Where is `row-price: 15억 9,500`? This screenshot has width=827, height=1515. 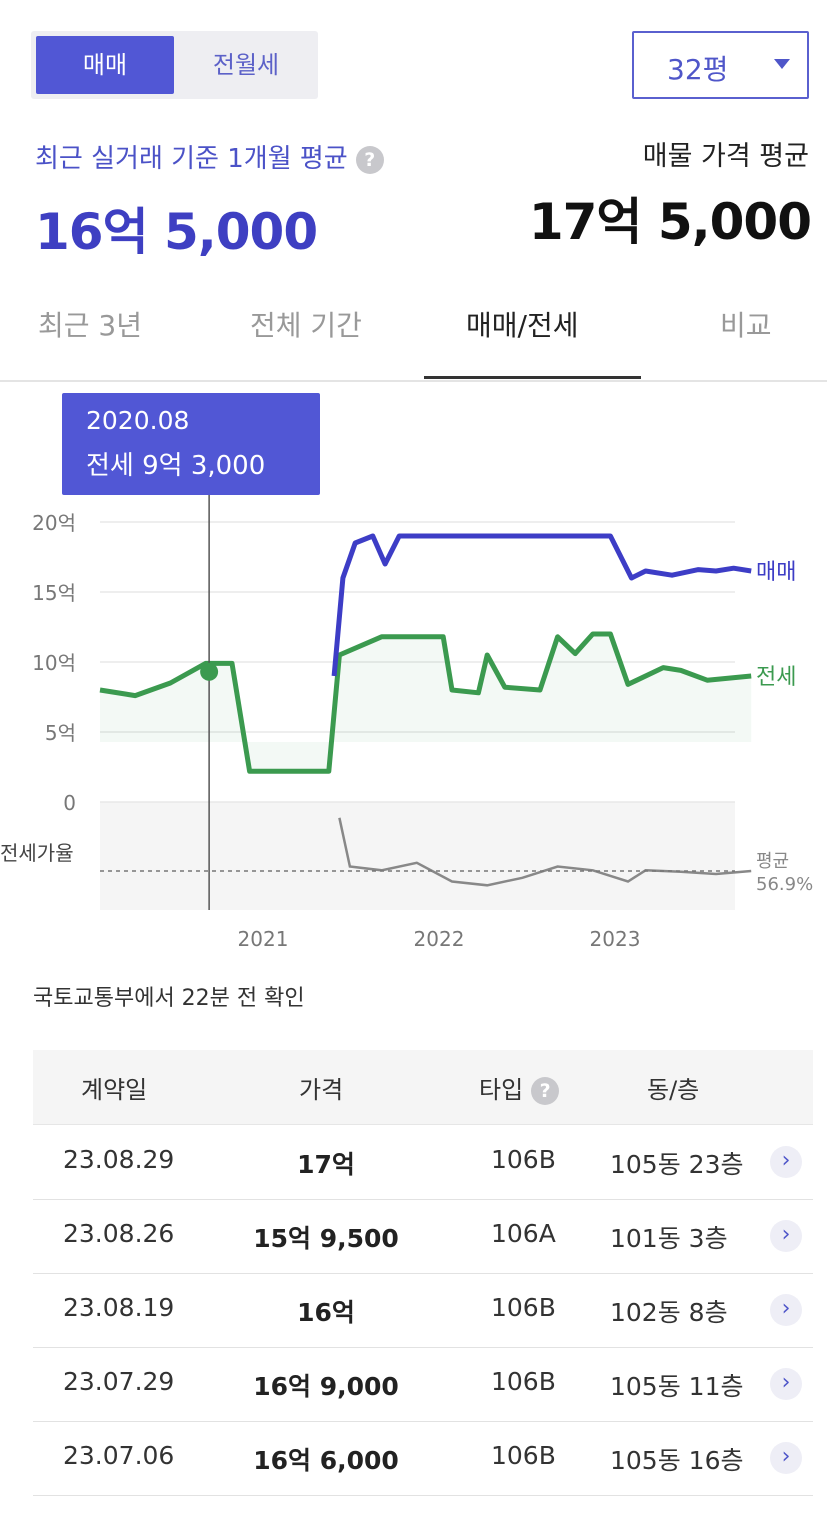
row-price: 15억 9,500 is located at coordinates (326, 1238).